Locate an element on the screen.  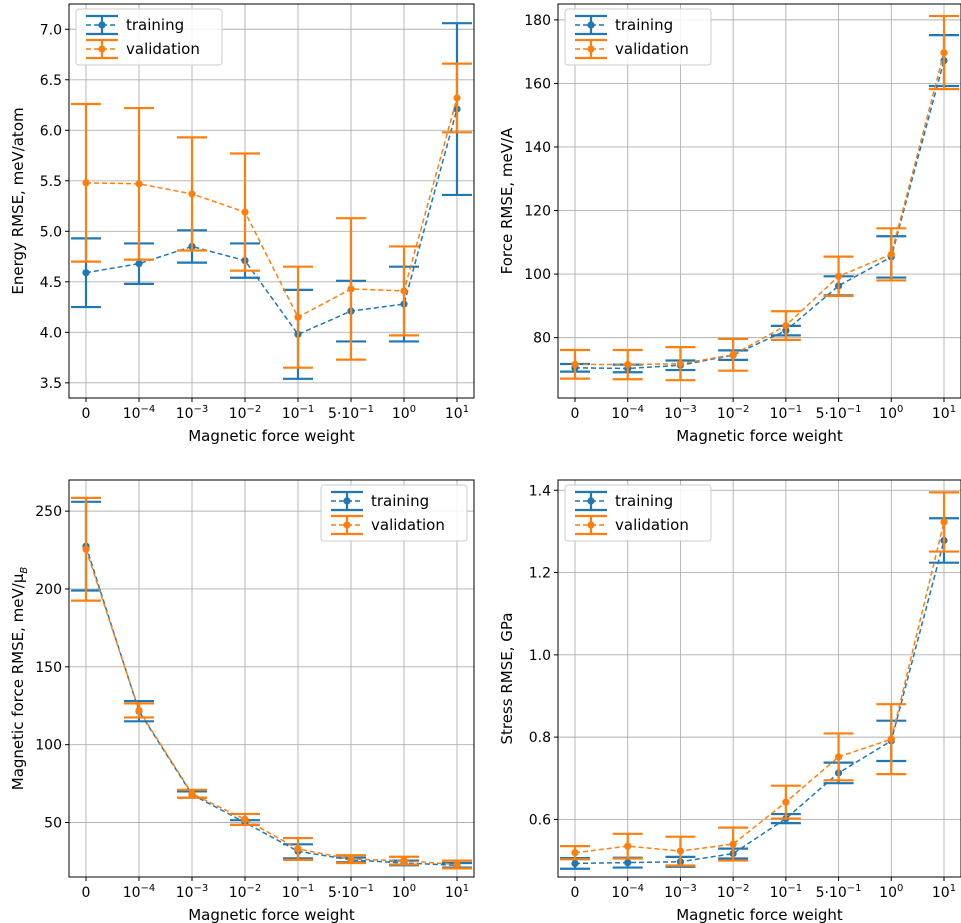
y-tick-label: 3.5 is located at coordinates (51, 384).